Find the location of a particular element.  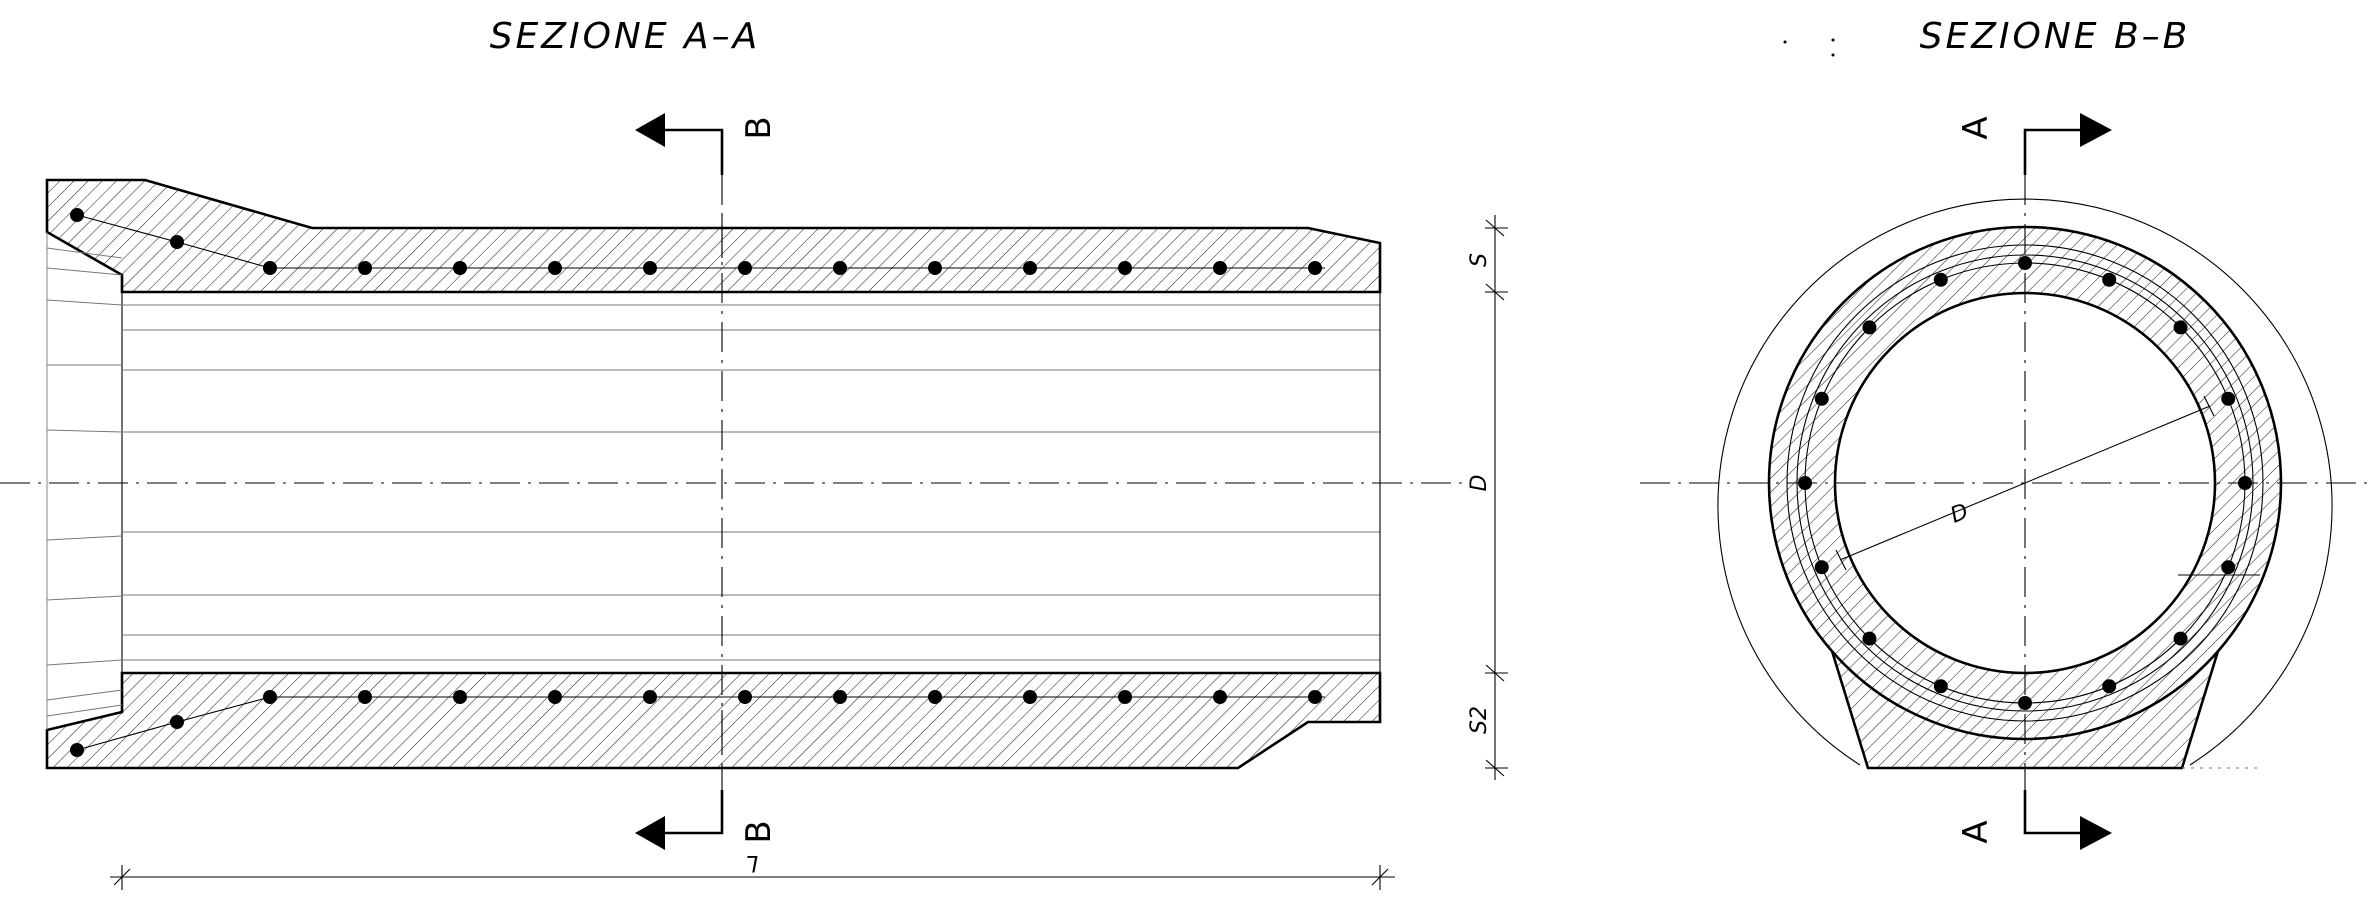

pipe-wall-top is located at coordinates (713, 236).